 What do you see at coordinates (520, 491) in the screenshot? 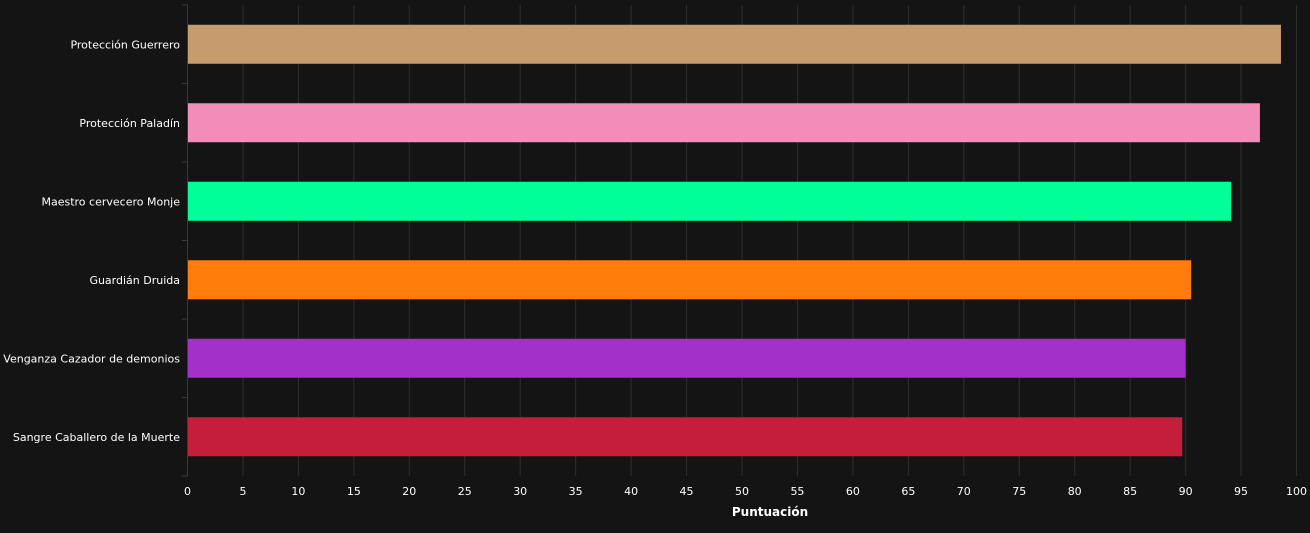
I see `x-tick-label: 30` at bounding box center [520, 491].